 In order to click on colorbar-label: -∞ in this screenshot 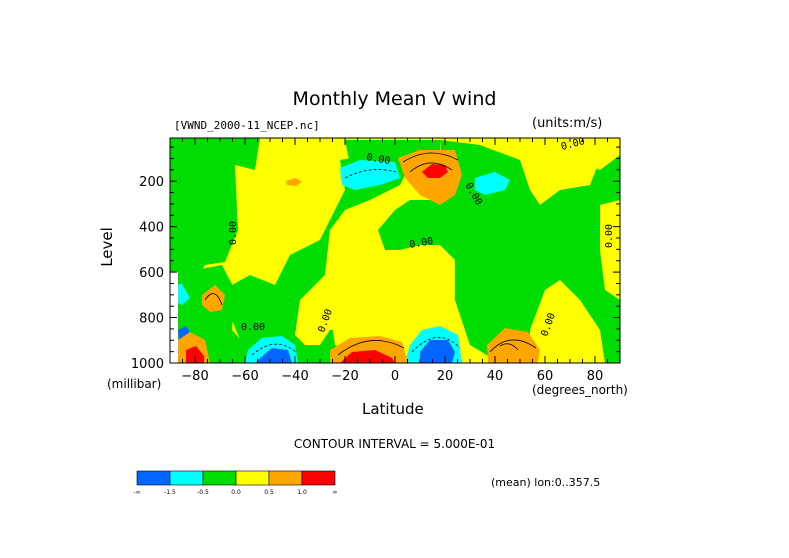, I will do `click(136, 492)`.